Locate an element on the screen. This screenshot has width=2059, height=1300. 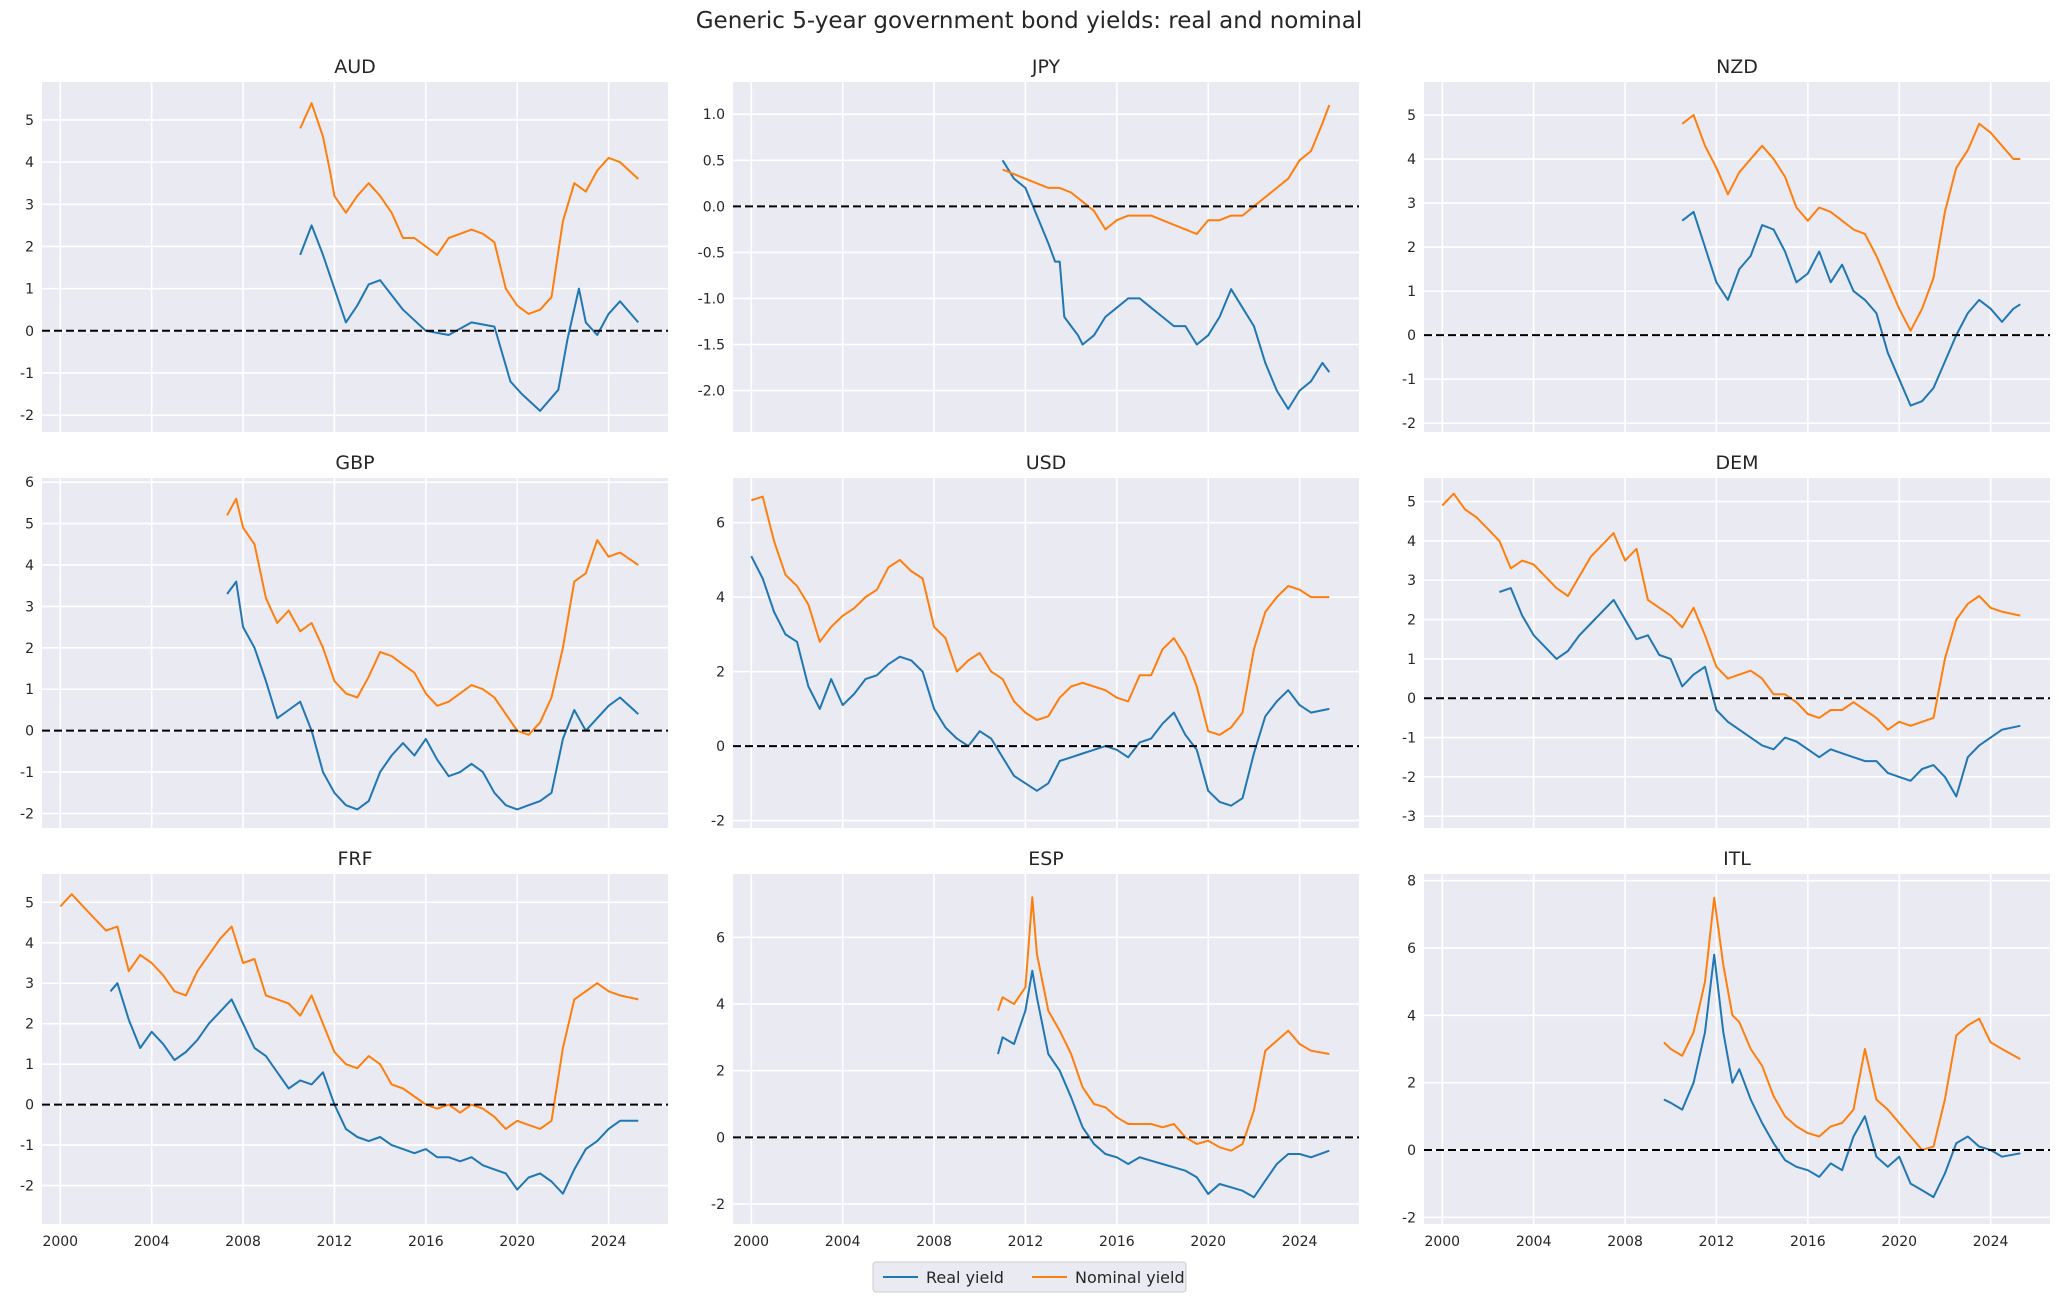
legend: Real yield Nominal yield is located at coordinates (1029, 1277).